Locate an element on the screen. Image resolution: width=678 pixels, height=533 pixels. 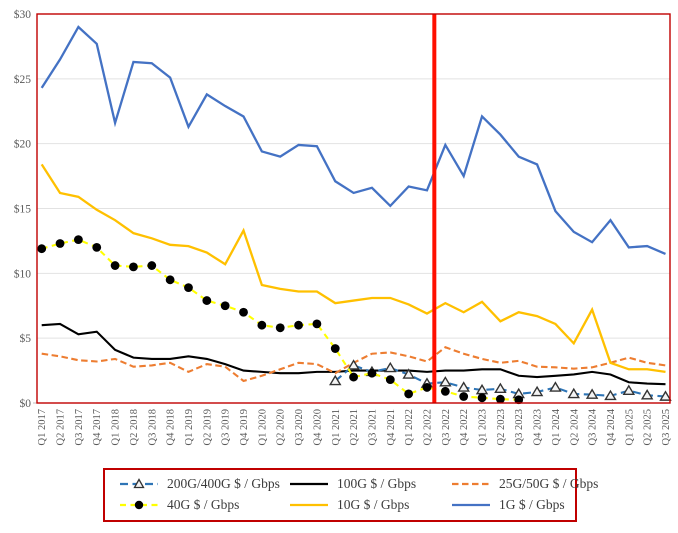
y-tick-label: $15 is located at coordinates (23, 209).